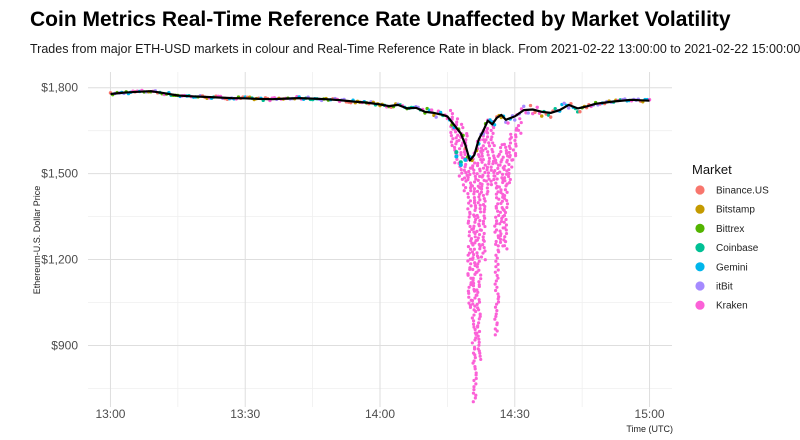 Image resolution: width=800 pixels, height=440 pixels. Describe the element at coordinates (59, 217) in the screenshot. I see `y-axis-ticks: $1,800 $1,500 $1,200 $900` at that location.